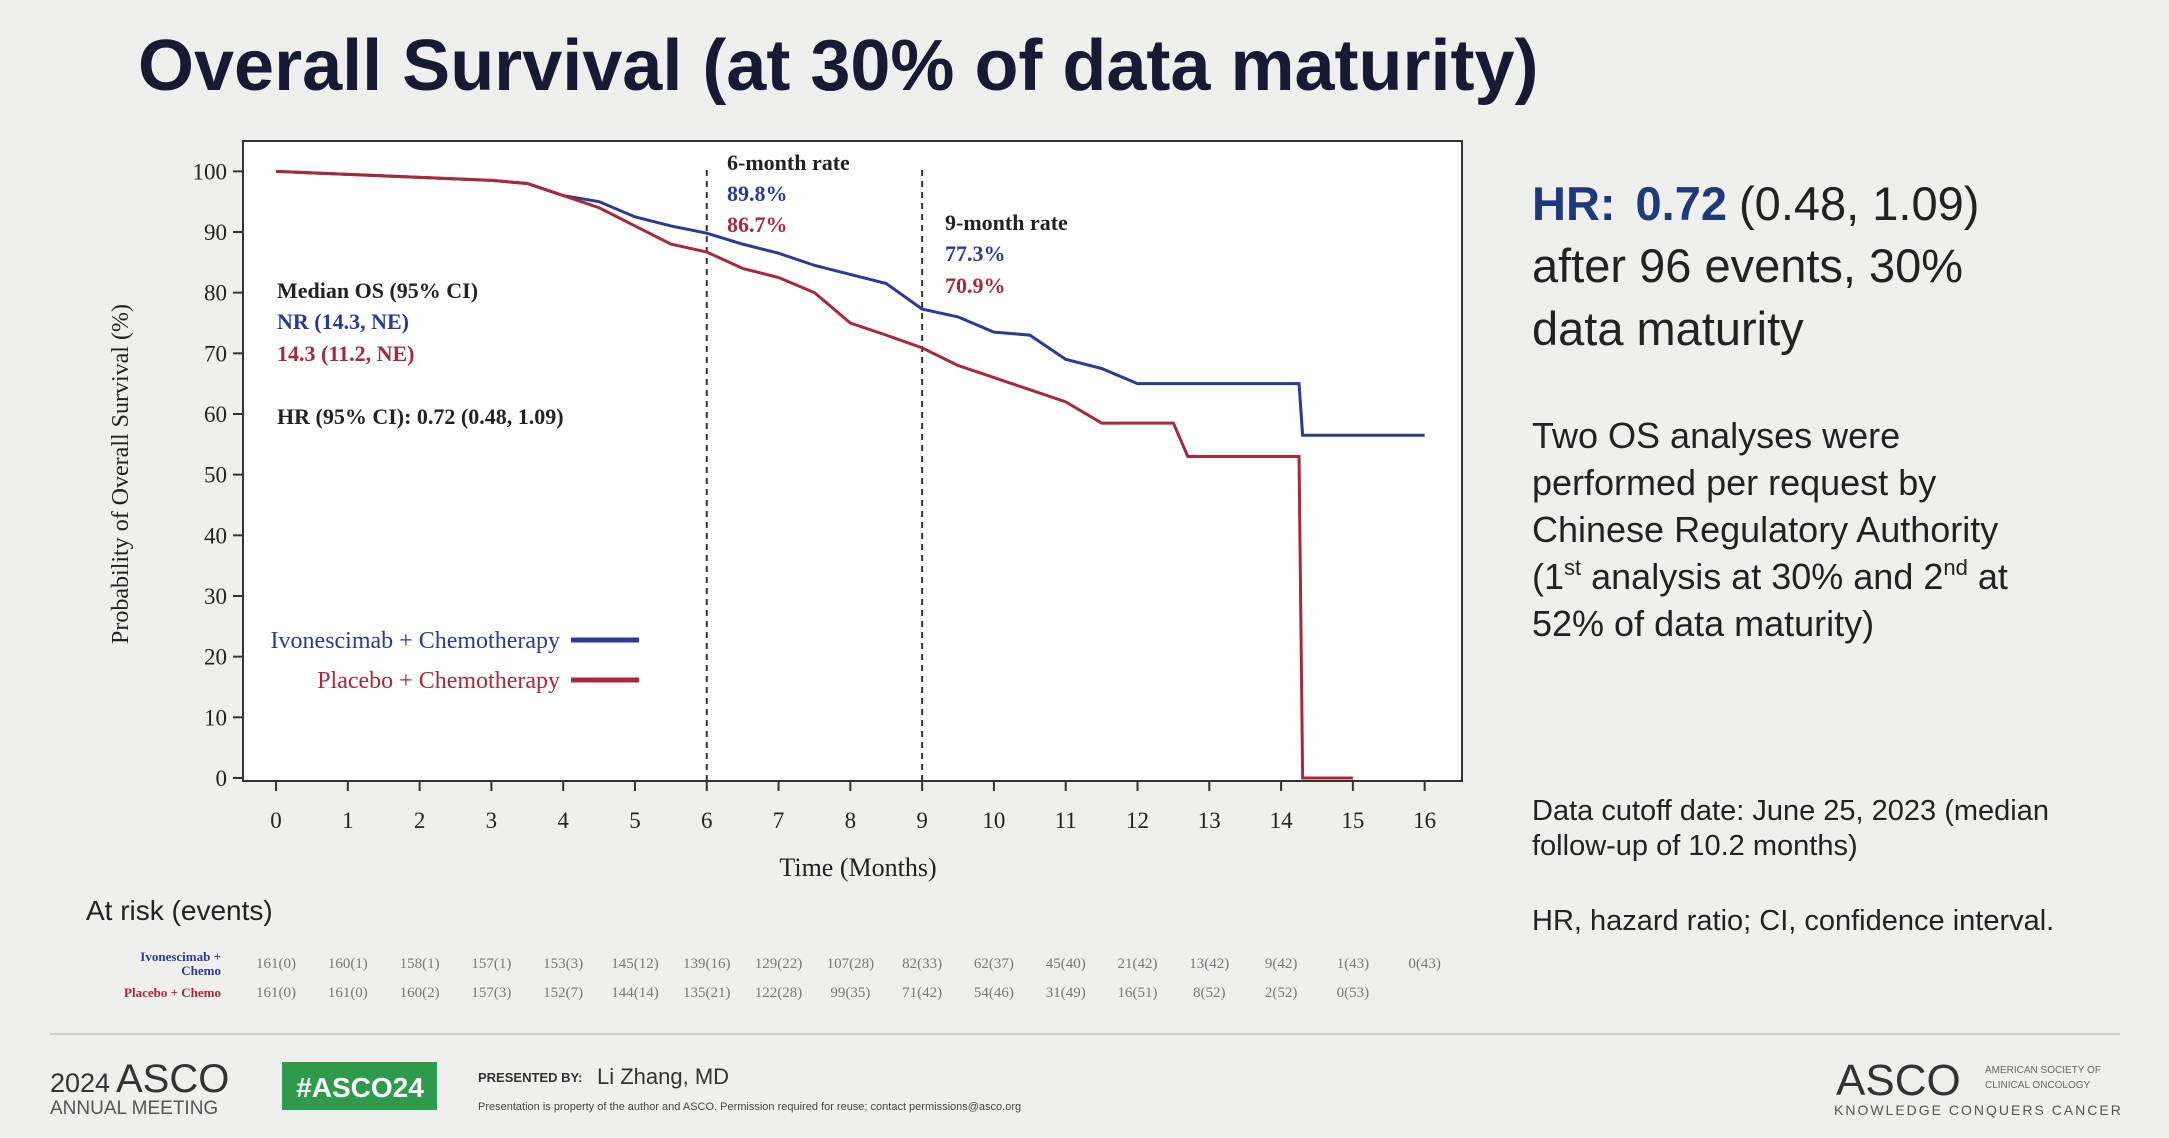 Image resolution: width=2169 pixels, height=1138 pixels. I want to click on x-tick-label: 13, so click(1209, 820).